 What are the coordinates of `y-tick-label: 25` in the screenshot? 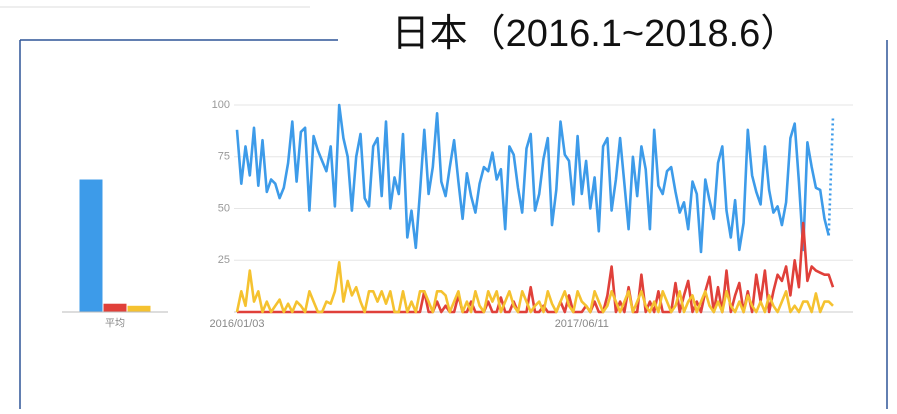 It's located at (224, 260).